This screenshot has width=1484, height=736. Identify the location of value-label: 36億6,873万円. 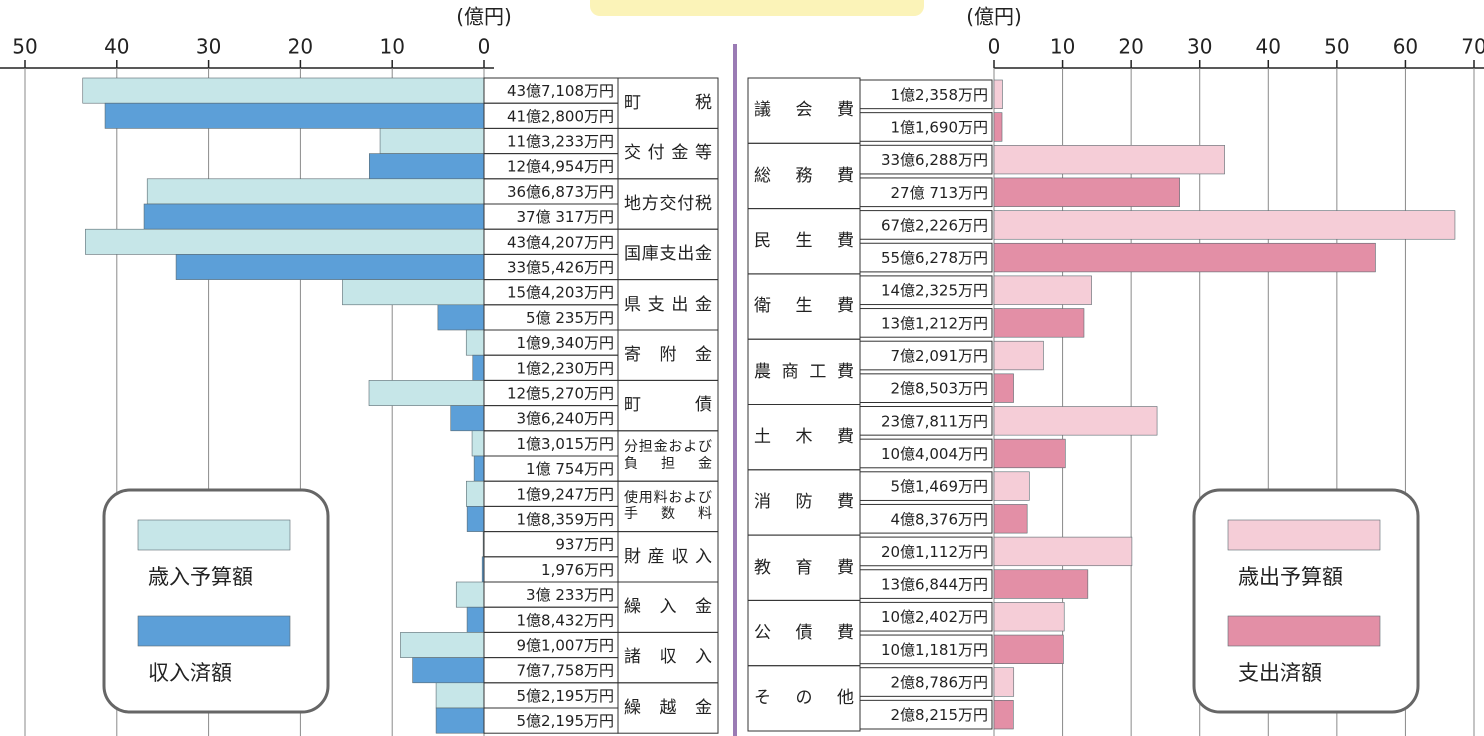
(560, 192).